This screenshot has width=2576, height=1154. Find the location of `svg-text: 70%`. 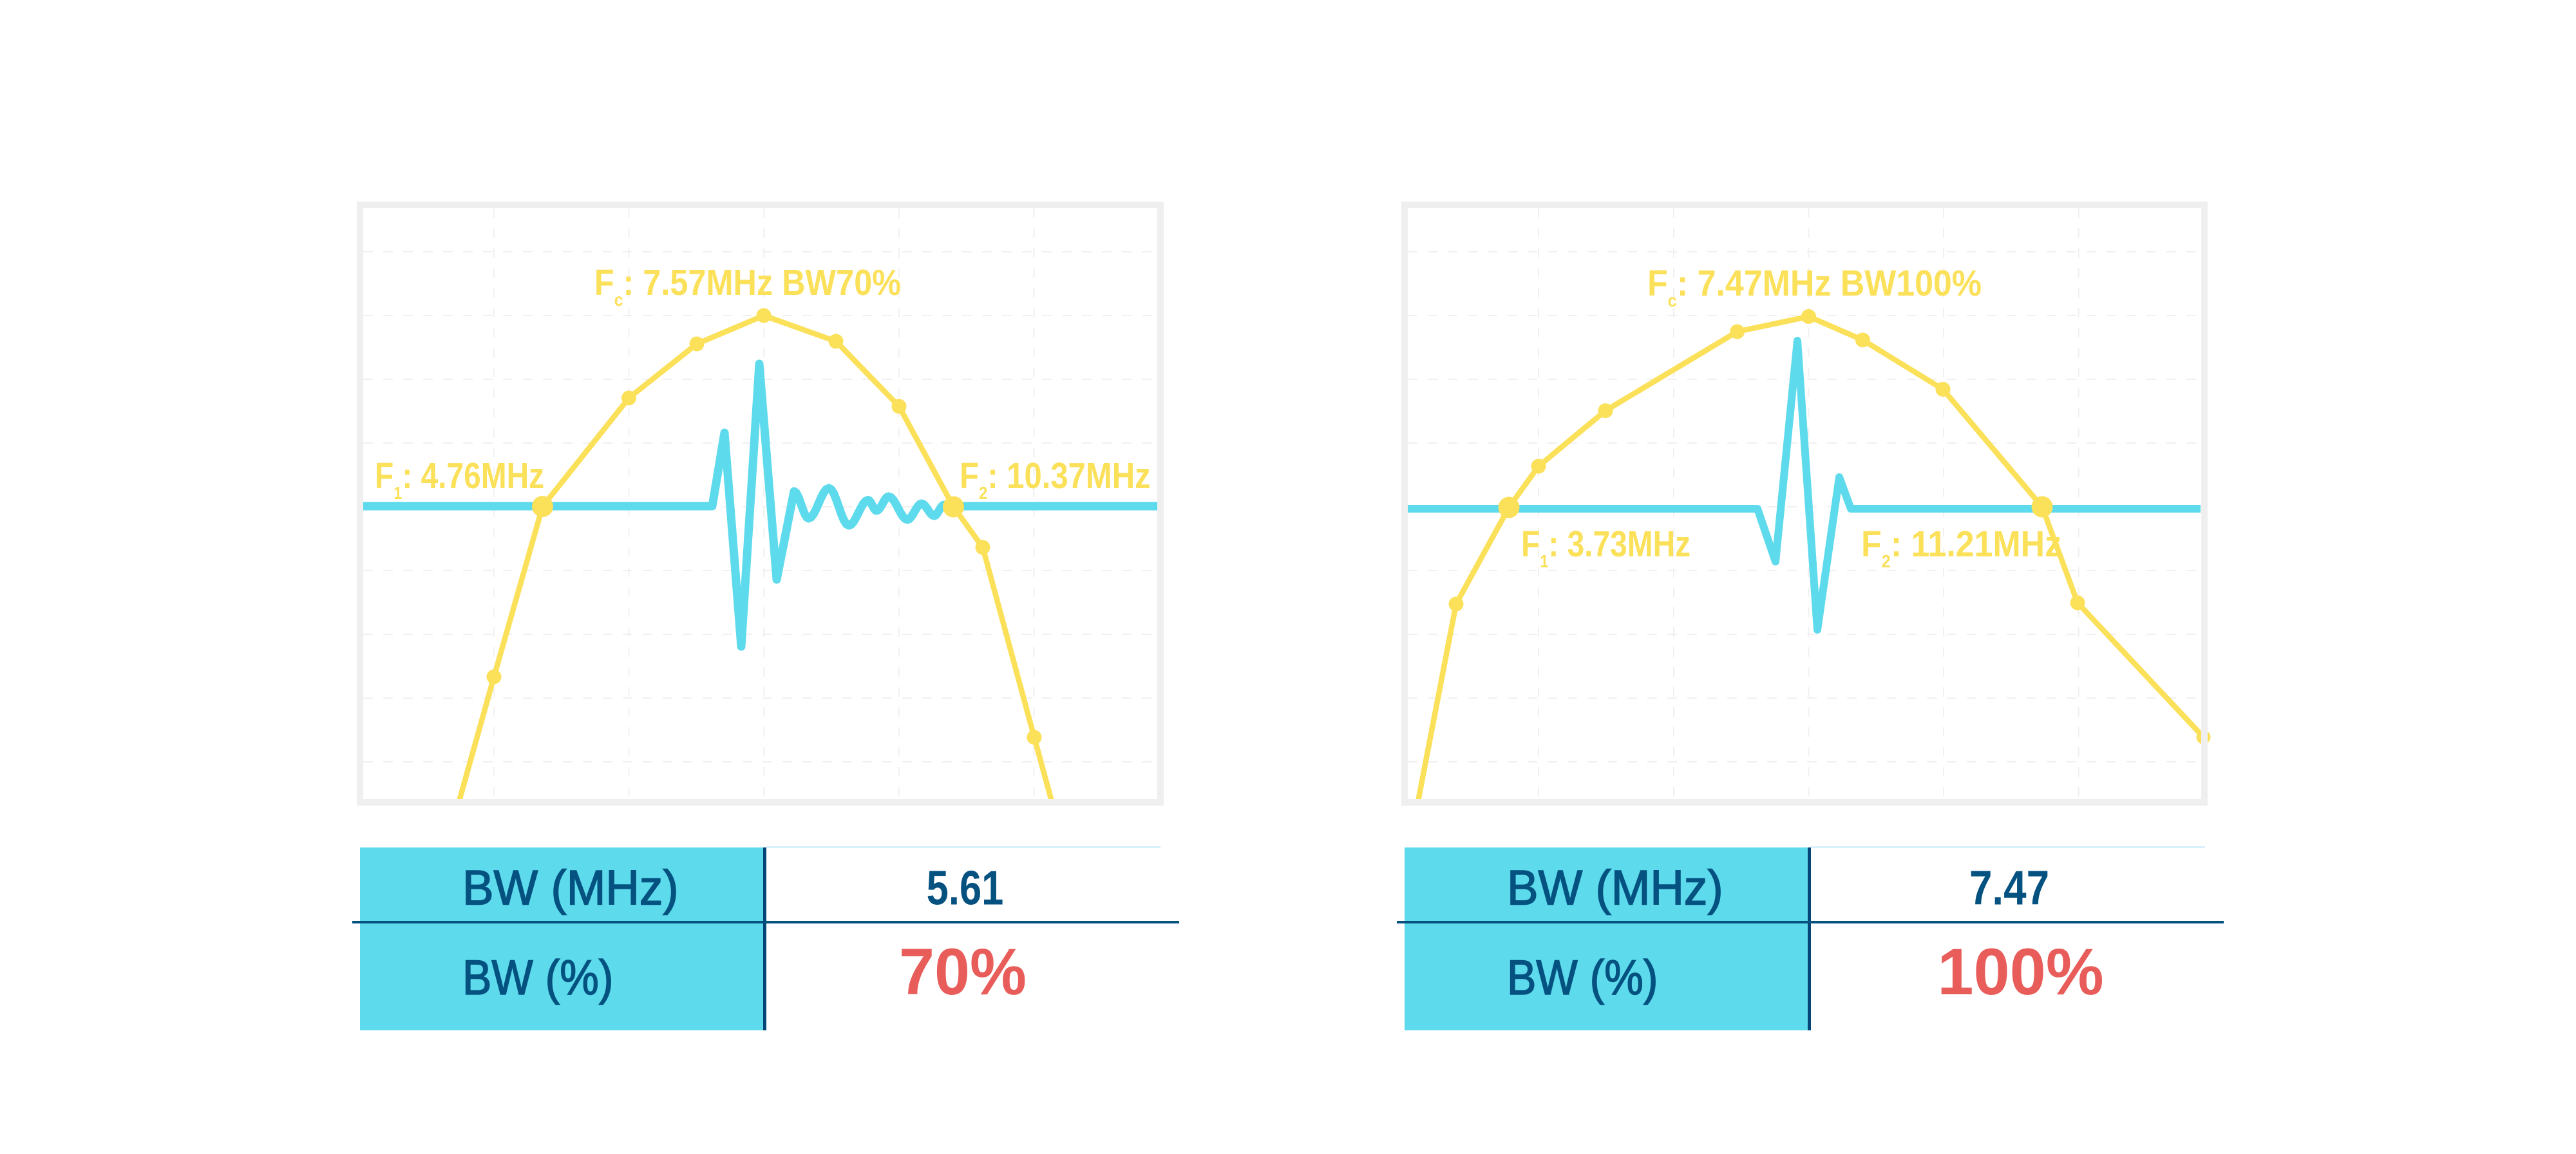

svg-text: 70% is located at coordinates (963, 972).